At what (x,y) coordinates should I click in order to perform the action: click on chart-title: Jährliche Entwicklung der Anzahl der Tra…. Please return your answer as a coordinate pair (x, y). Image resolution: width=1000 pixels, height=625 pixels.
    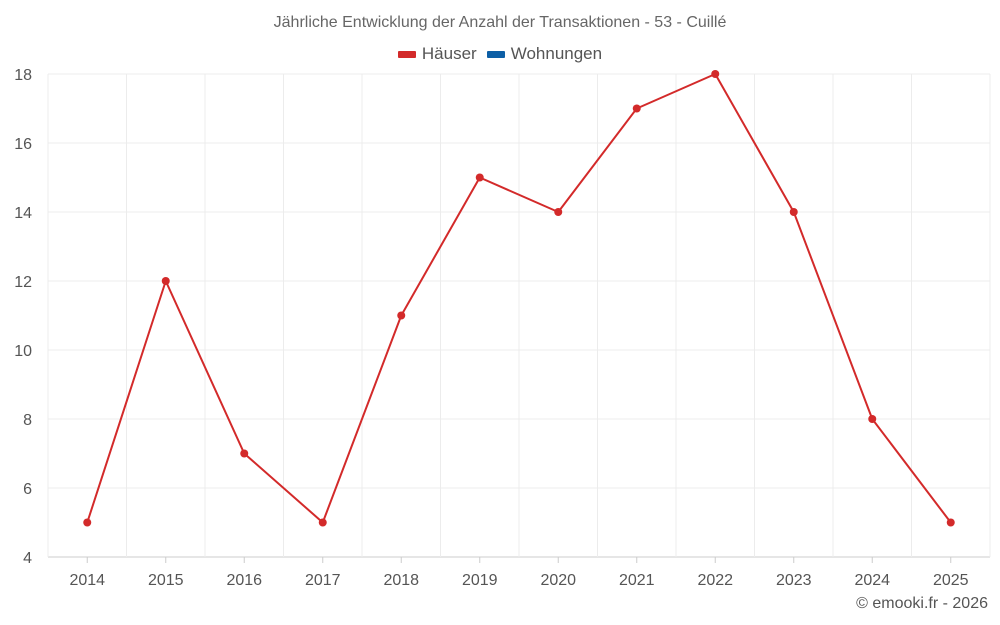
    Looking at the image, I should click on (500, 22).